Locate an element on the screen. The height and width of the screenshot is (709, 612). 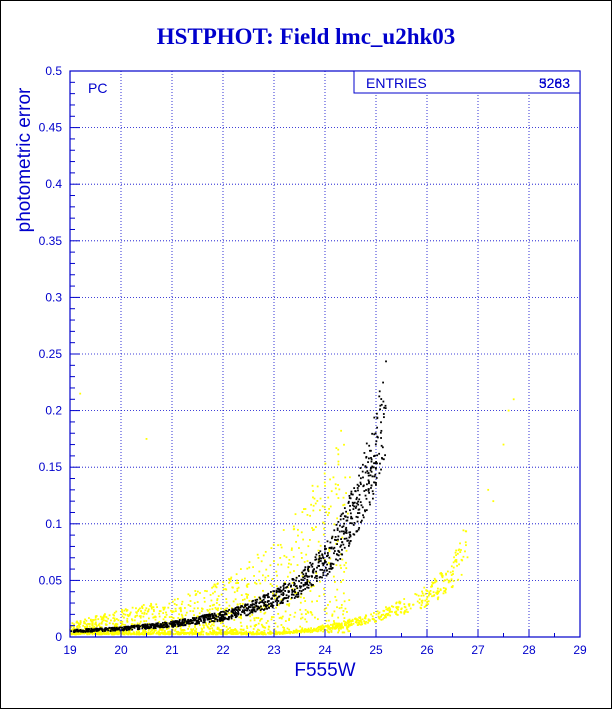
x-tick-label: 26 is located at coordinates (427, 650).